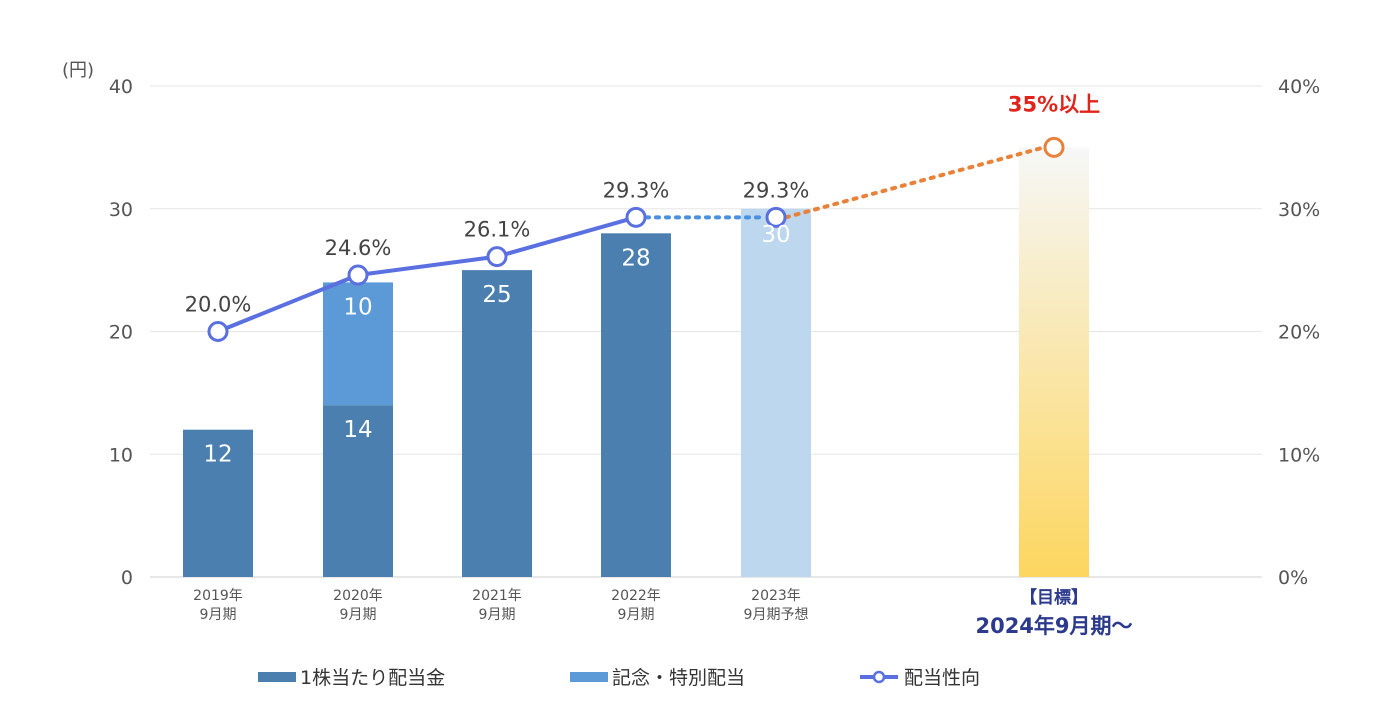 The image size is (1398, 712). Describe the element at coordinates (1299, 87) in the screenshot. I see `y-right-tick-label: 40%` at that location.